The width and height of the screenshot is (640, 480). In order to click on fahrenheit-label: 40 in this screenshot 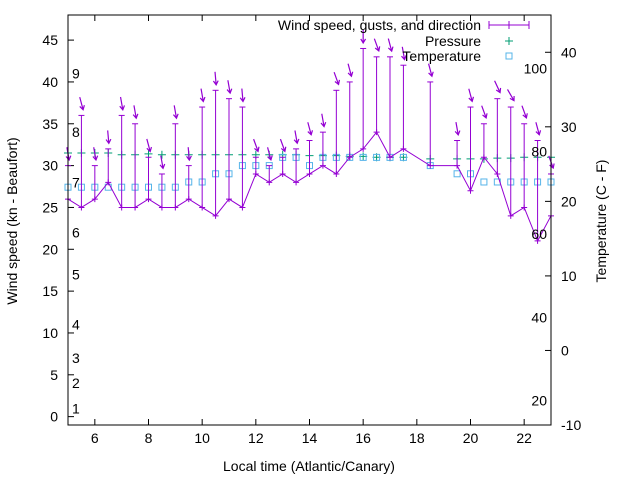, I will do `click(539, 318)`.